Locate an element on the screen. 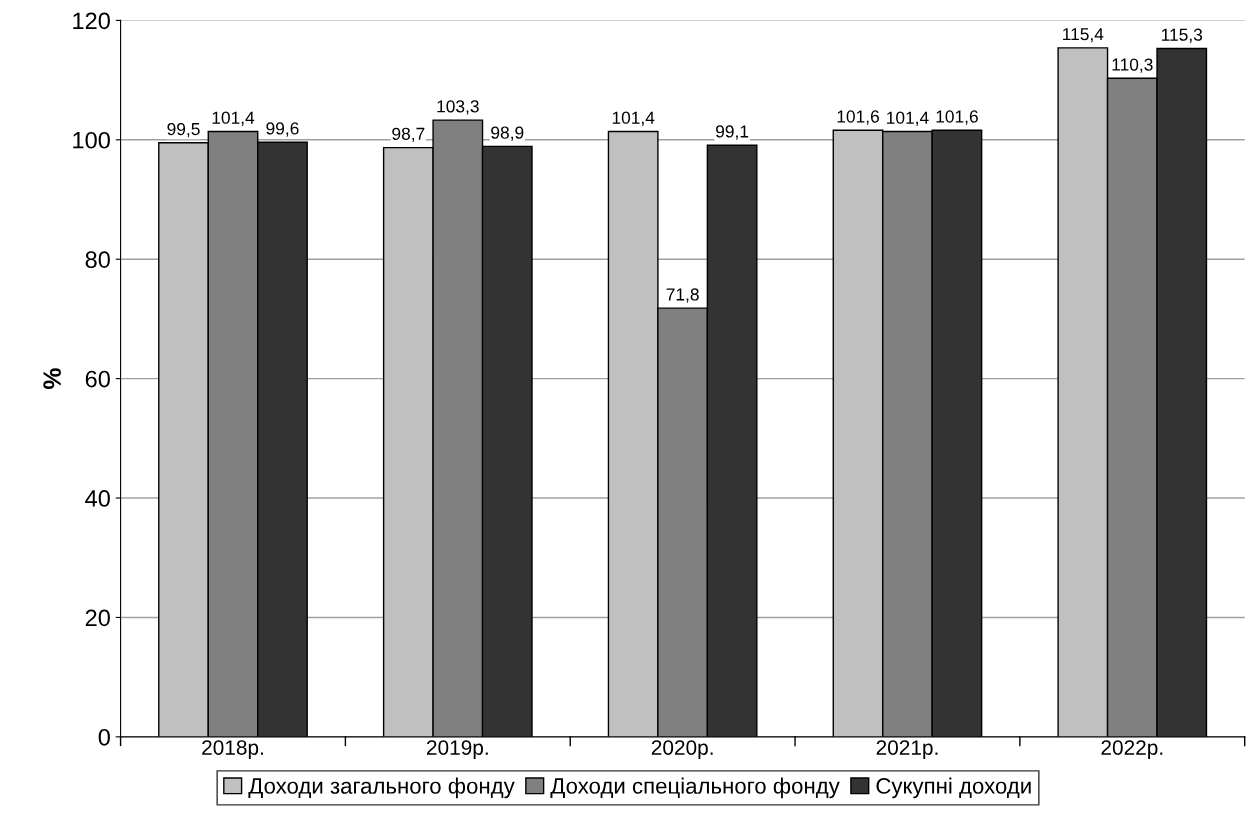 The width and height of the screenshot is (1256, 816). data-label: 98,7 is located at coordinates (408, 135).